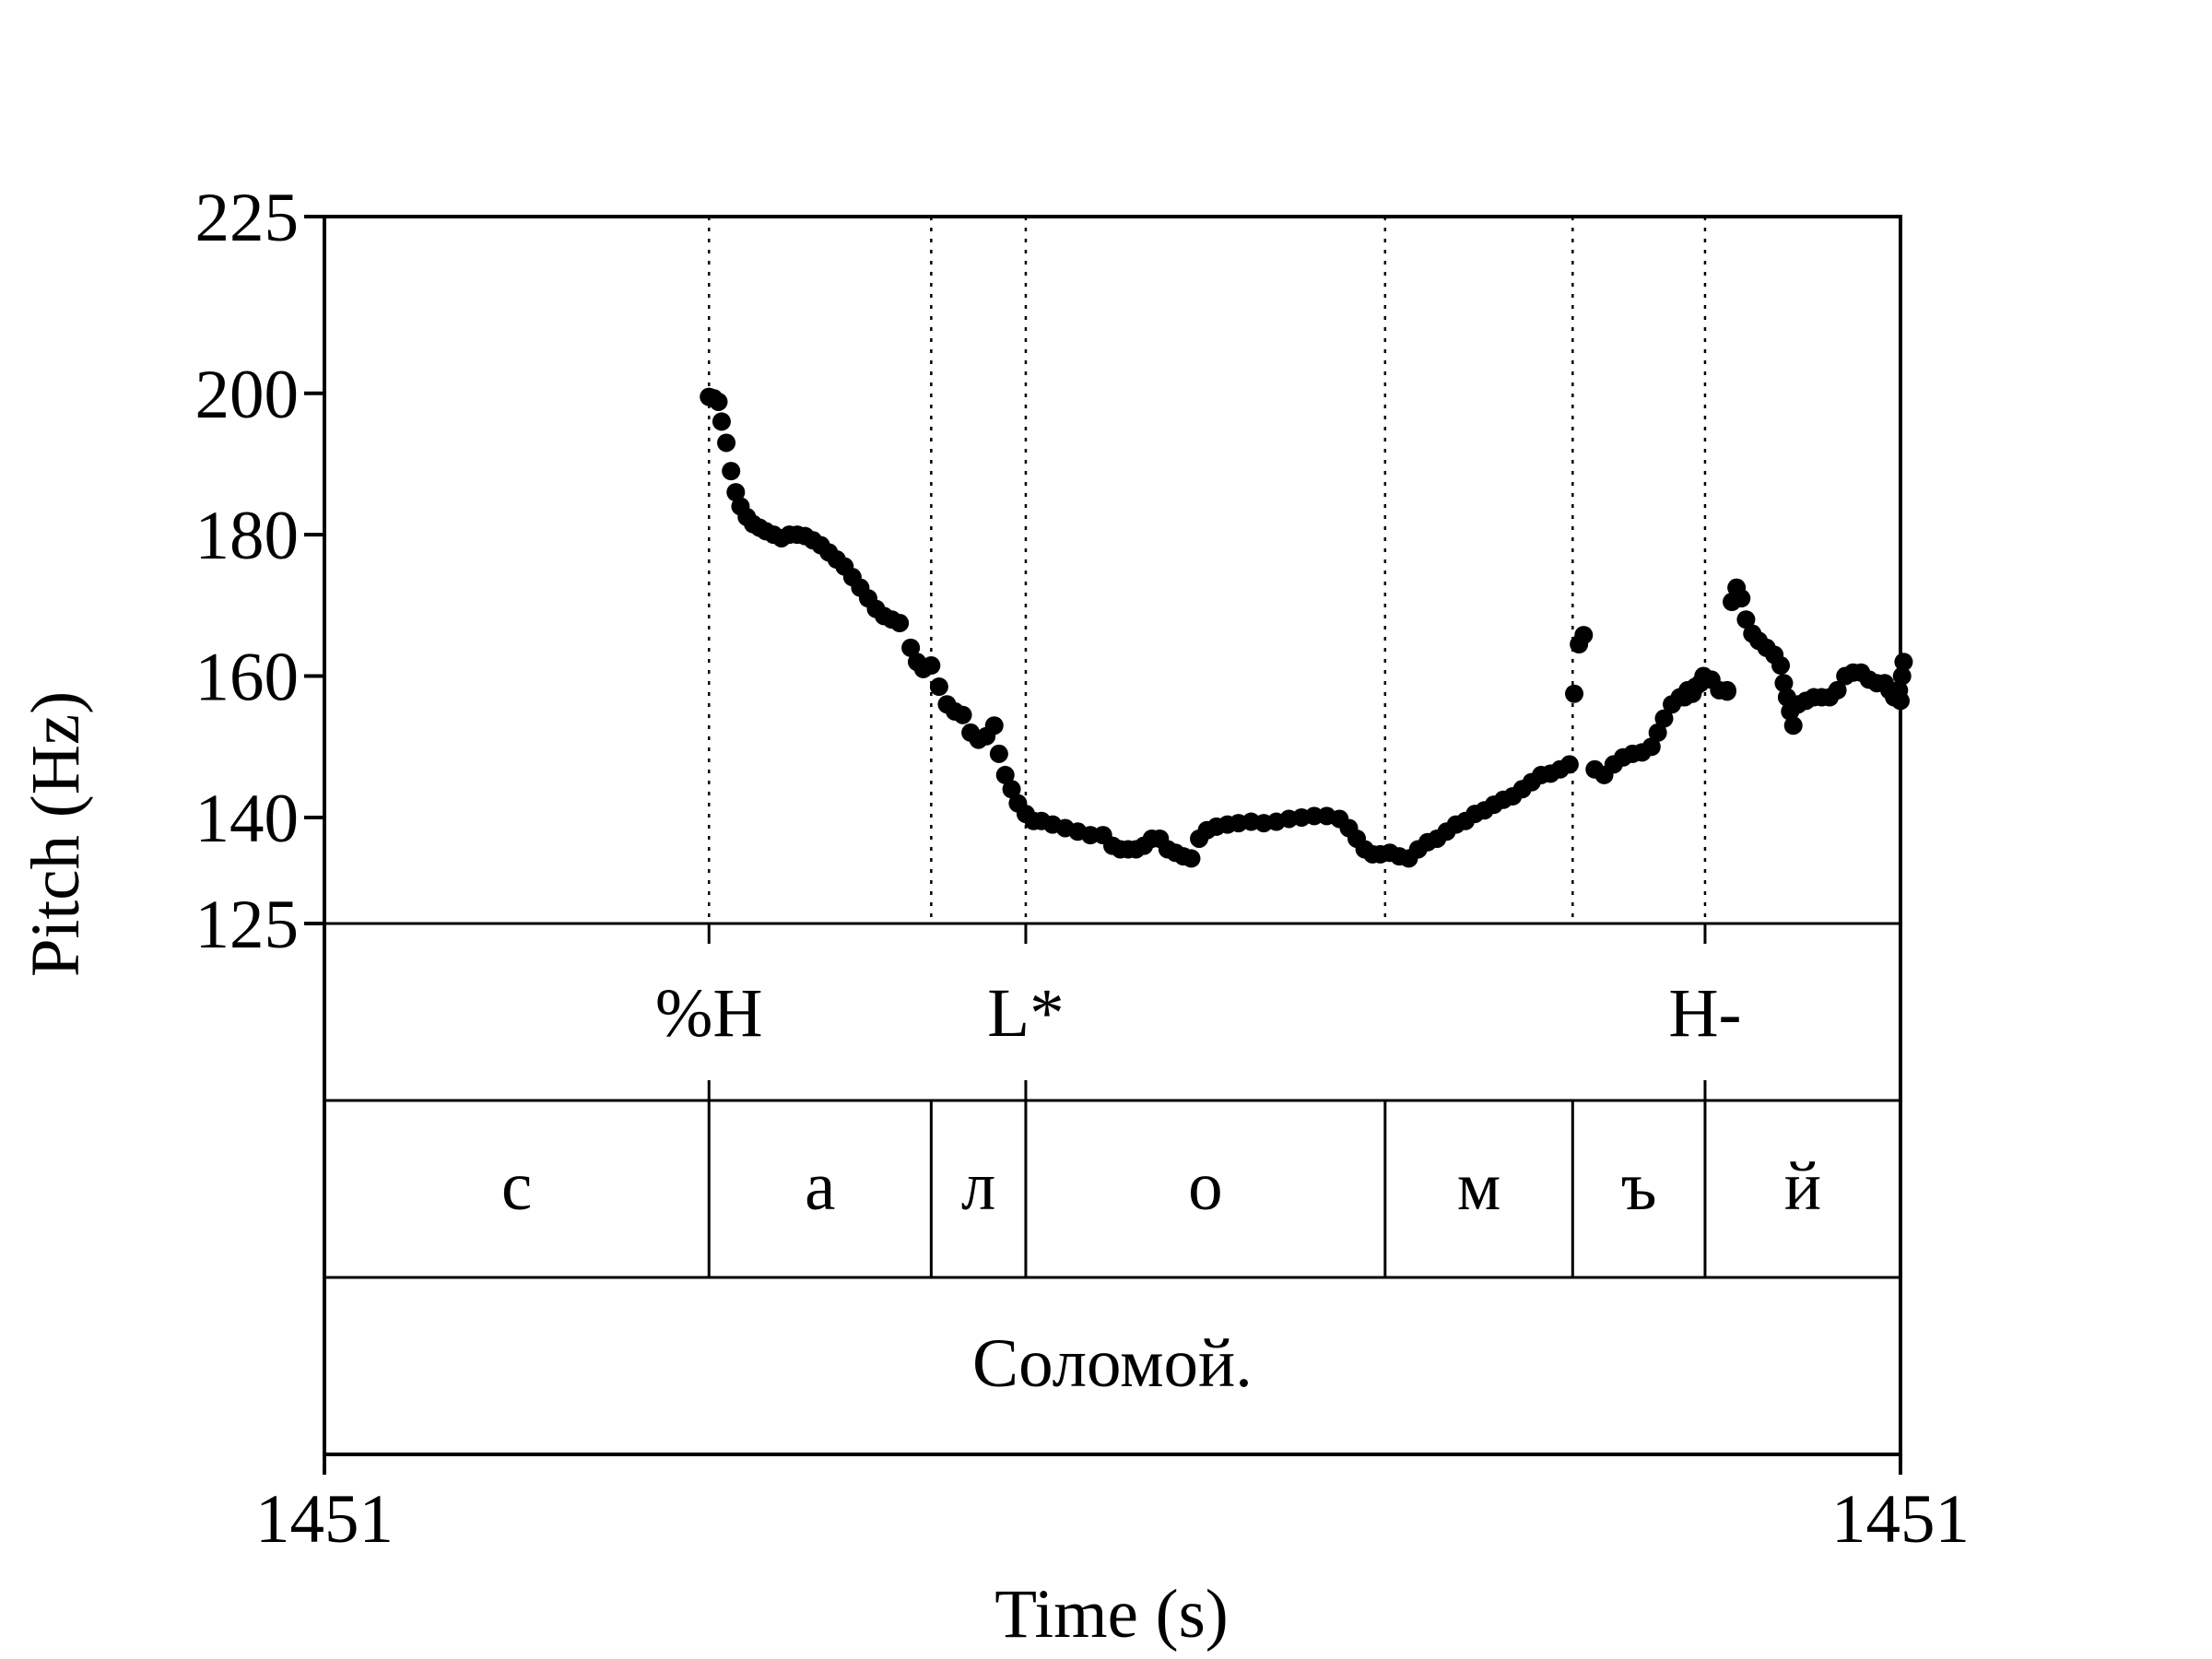 This screenshot has width=2212, height=1659. I want to click on segment-label: а, so click(820, 1186).